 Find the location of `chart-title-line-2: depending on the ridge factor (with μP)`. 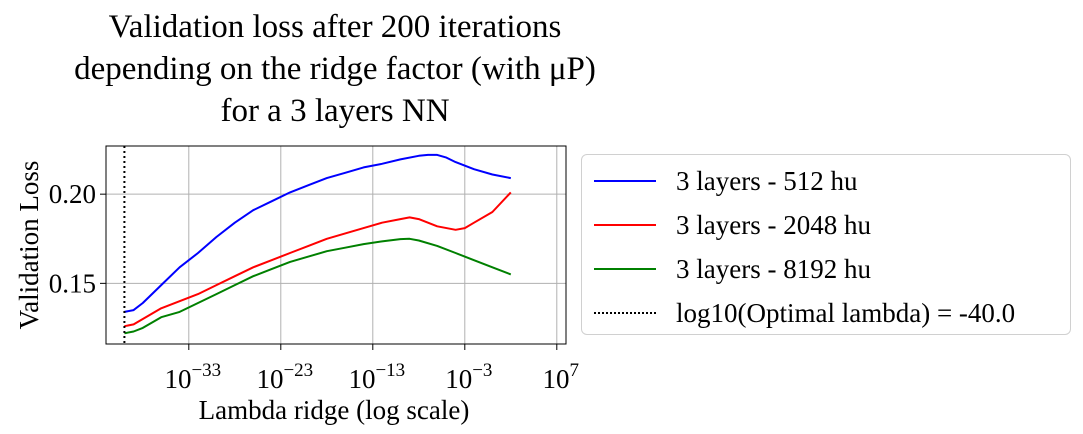

chart-title-line-2: depending on the ridge factor (with μP) is located at coordinates (335, 69).